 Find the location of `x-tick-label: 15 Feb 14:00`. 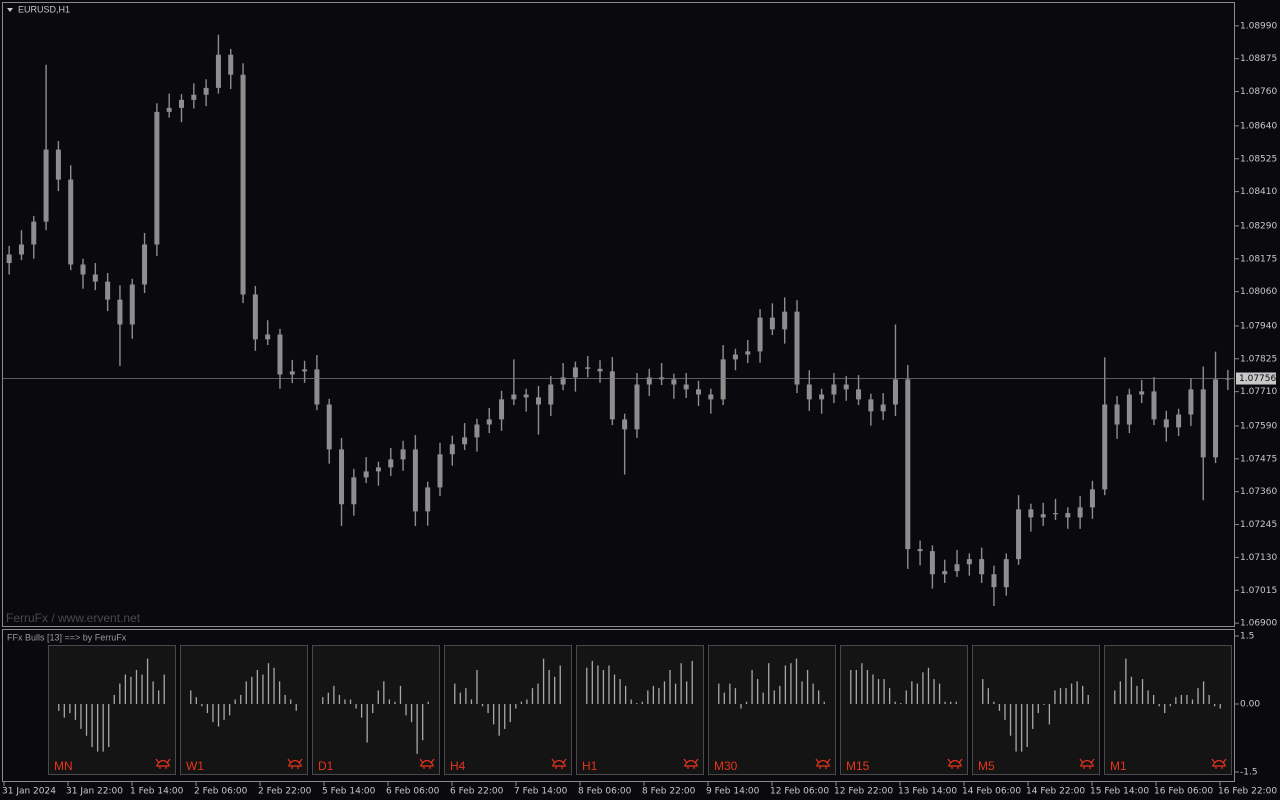

x-tick-label: 15 Feb 14:00 is located at coordinates (1119, 792).